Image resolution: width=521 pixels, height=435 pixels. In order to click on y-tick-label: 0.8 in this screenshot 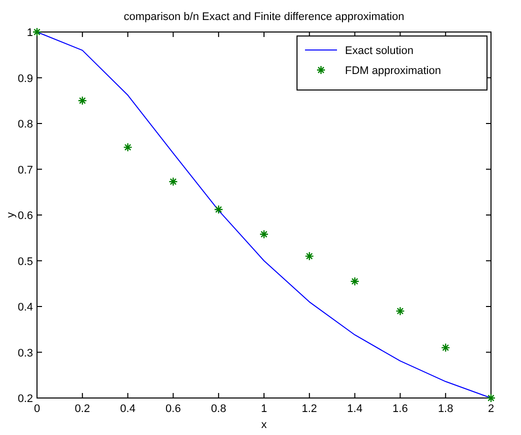, I will do `click(25, 124)`.